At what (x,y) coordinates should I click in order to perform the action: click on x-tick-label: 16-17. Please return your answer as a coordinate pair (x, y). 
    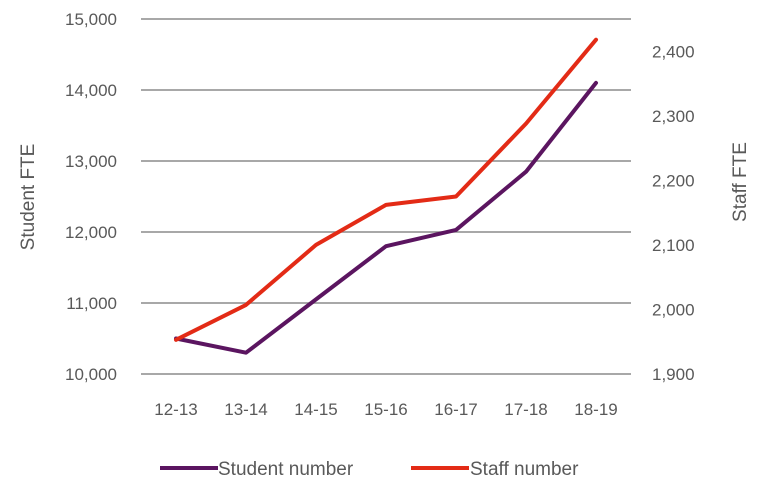
    Looking at the image, I should click on (455, 409).